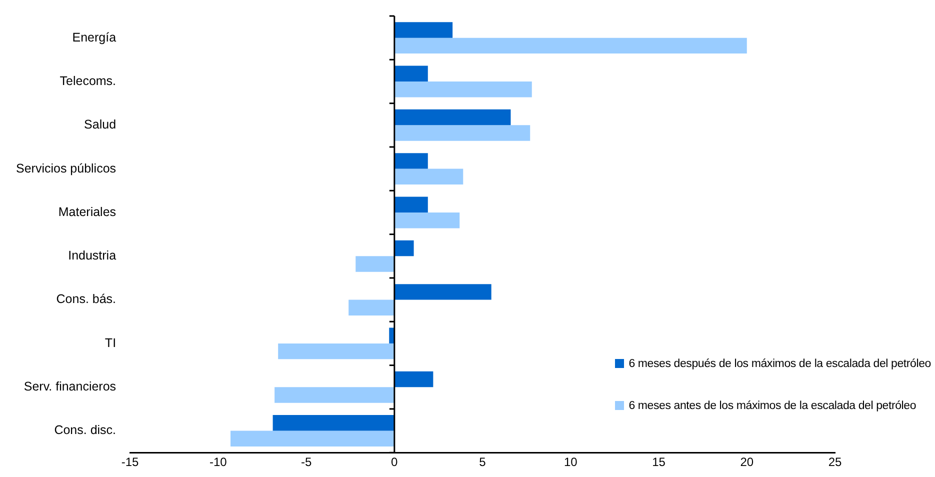  What do you see at coordinates (779, 364) in the screenshot?
I see `legend-label: 6 meses después de los máximos de la escalada del petróleo` at bounding box center [779, 364].